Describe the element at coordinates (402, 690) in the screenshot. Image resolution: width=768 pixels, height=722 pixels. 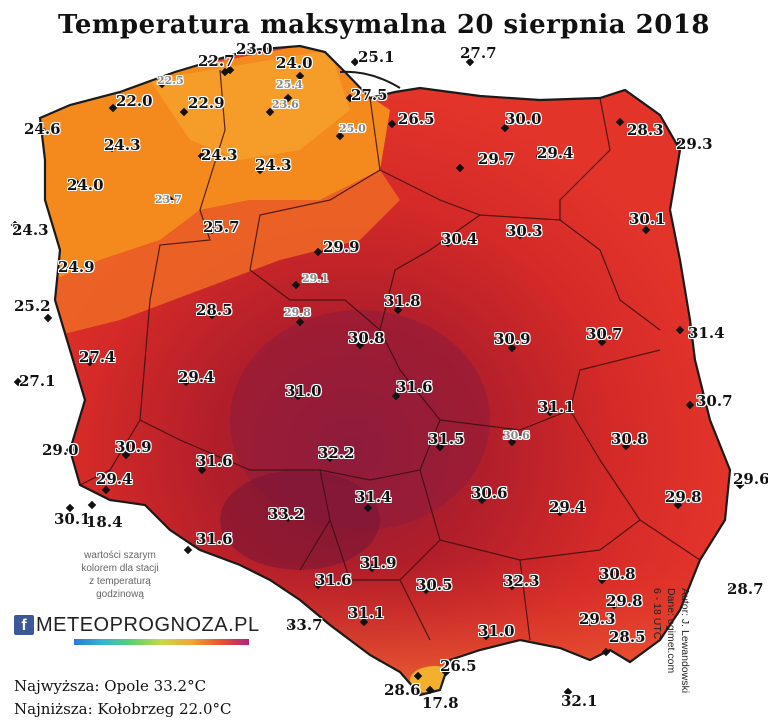
I see `station-temperature-label: 28.6` at that location.